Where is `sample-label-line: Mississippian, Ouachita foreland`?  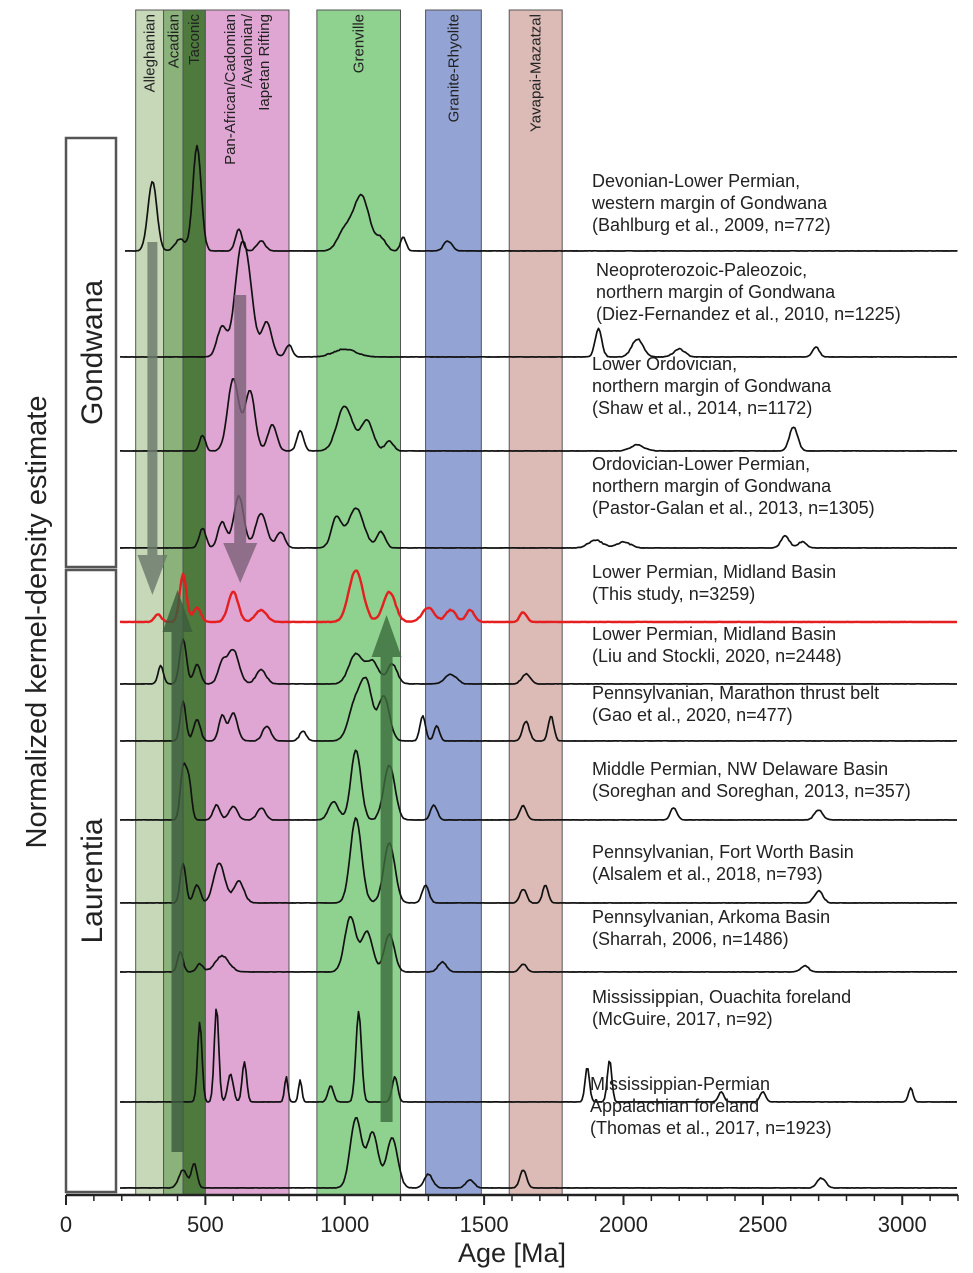 sample-label-line: Mississippian, Ouachita foreland is located at coordinates (721, 997).